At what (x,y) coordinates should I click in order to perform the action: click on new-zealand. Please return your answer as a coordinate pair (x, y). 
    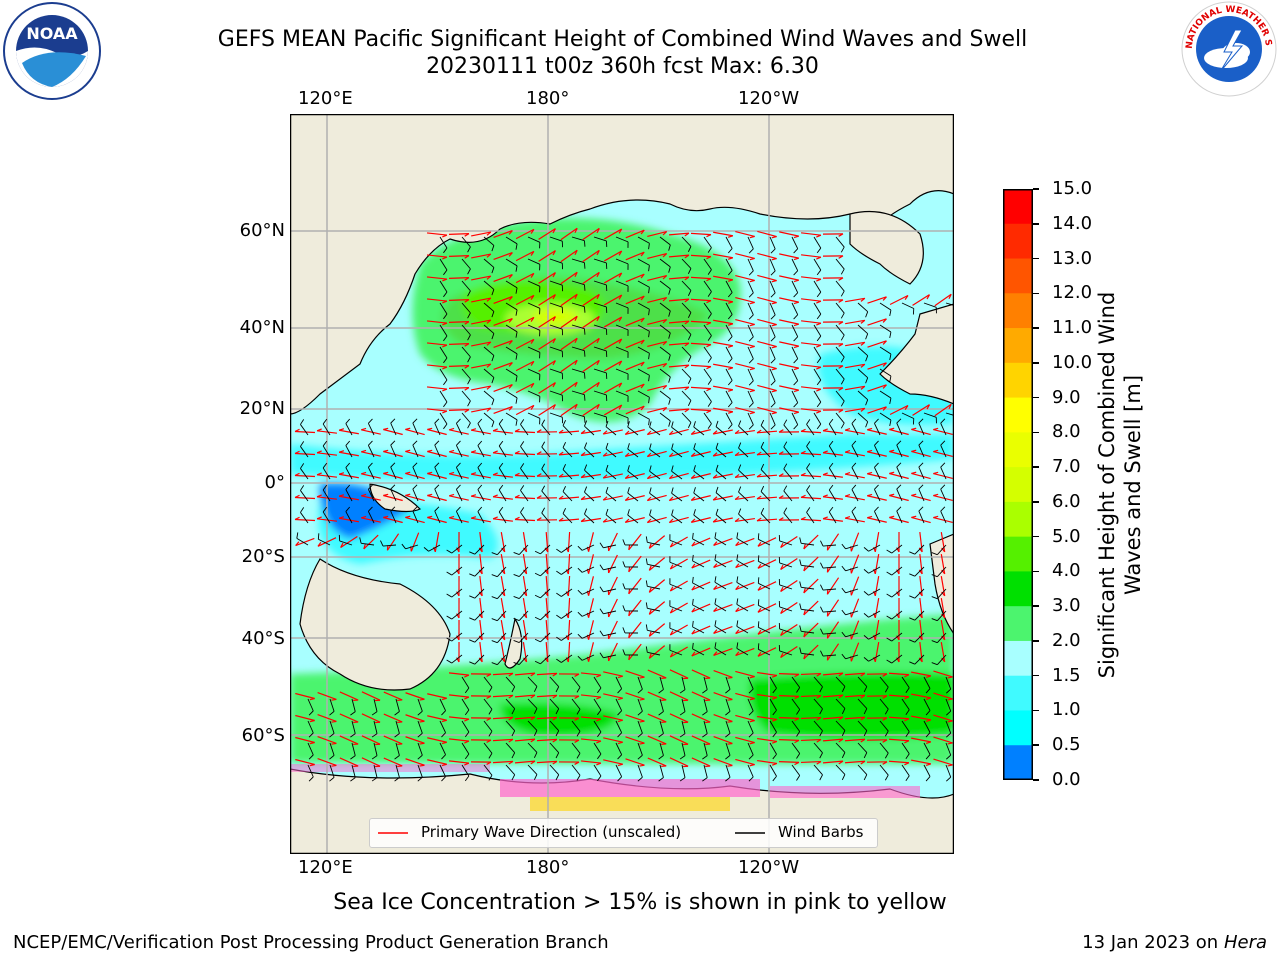
    Looking at the image, I should click on (513, 643).